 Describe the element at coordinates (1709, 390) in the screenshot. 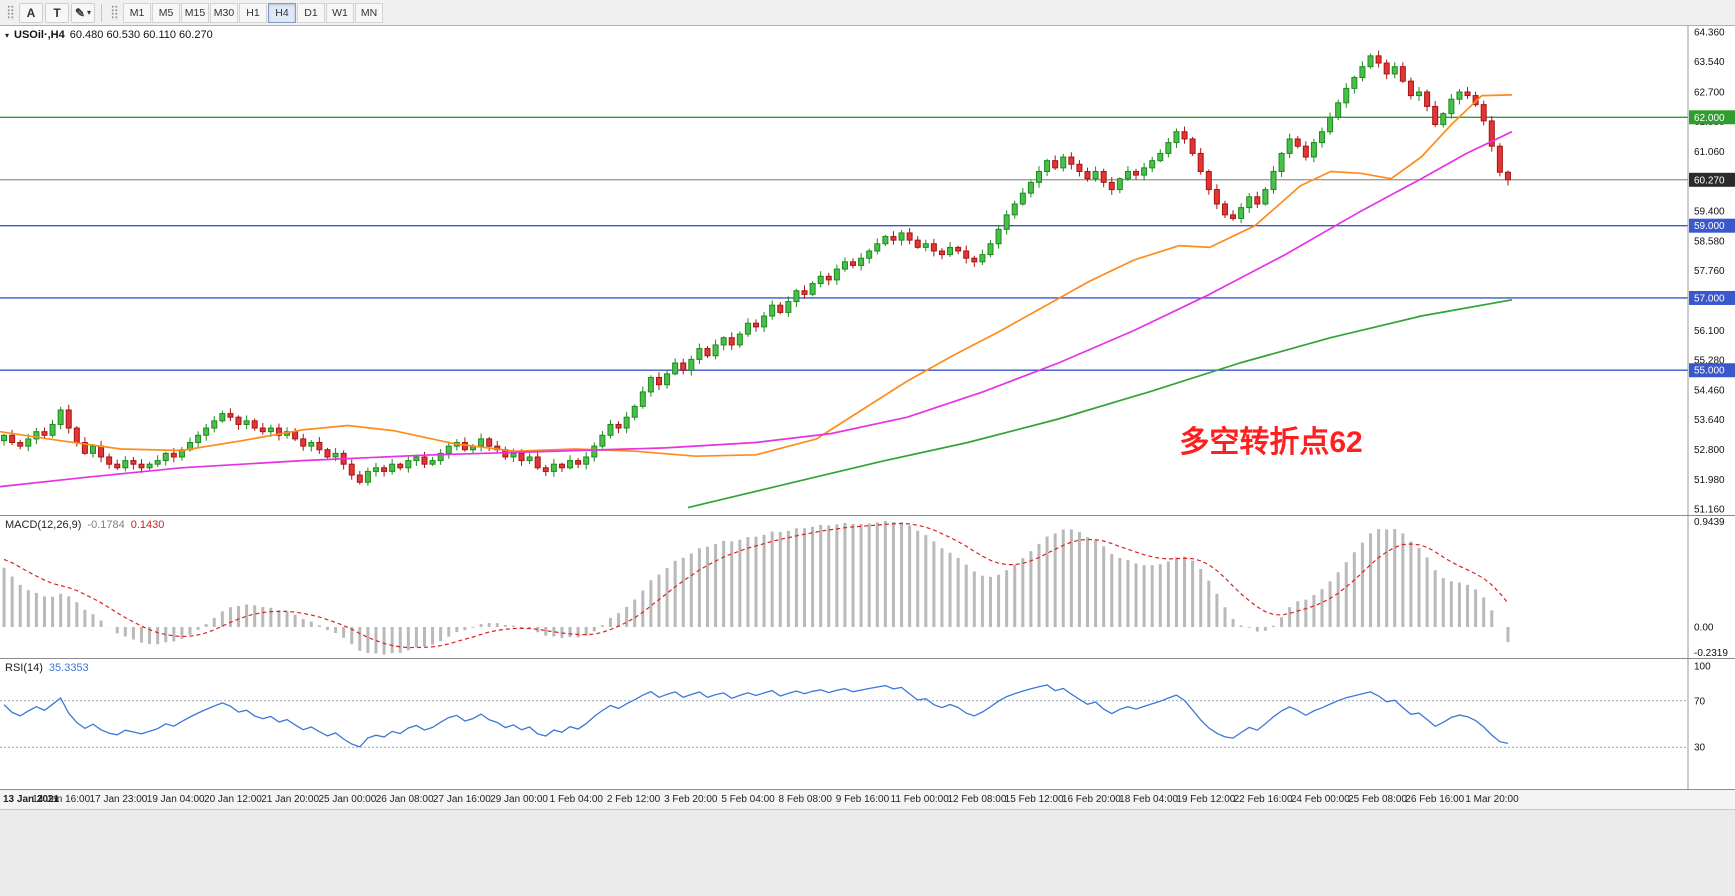

I see `svg-text: 54.460` at that location.